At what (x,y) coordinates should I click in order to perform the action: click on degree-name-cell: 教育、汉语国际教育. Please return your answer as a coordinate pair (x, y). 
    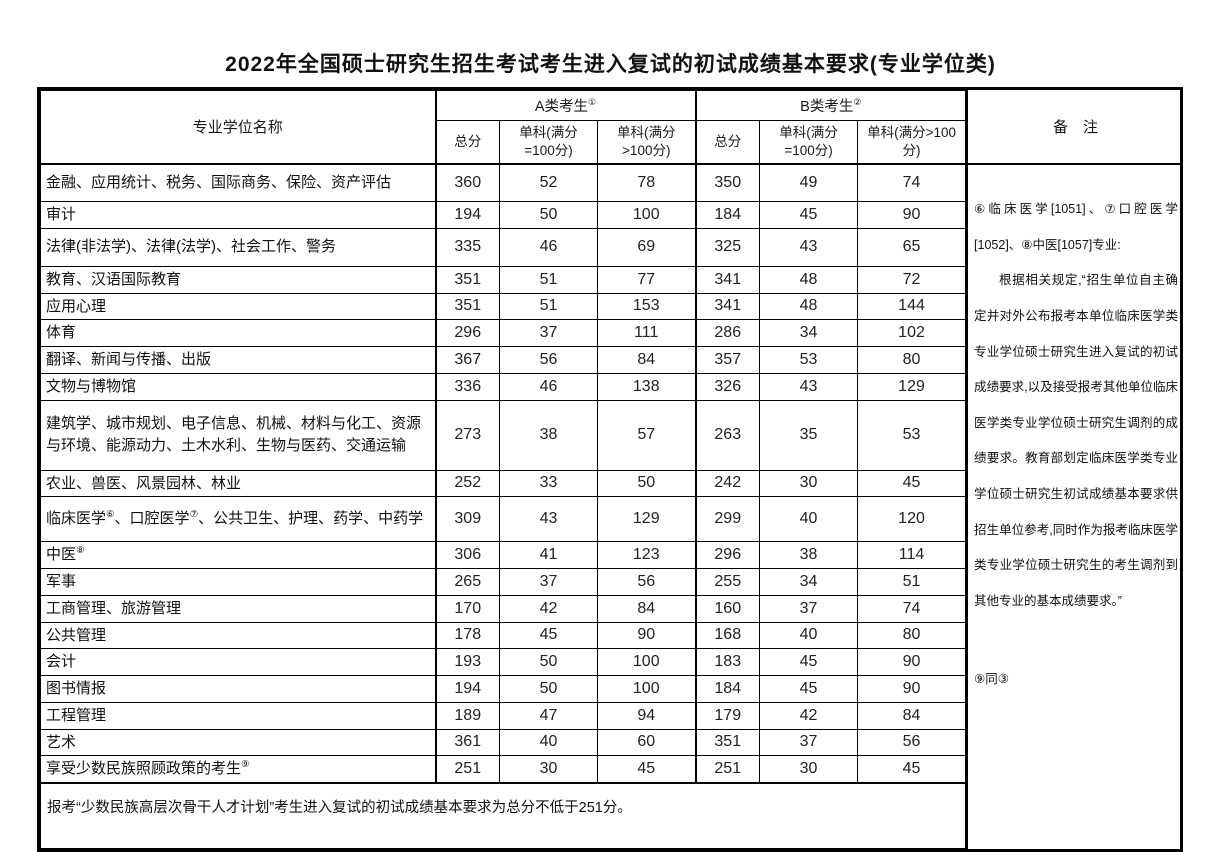
    Looking at the image, I should click on (238, 279).